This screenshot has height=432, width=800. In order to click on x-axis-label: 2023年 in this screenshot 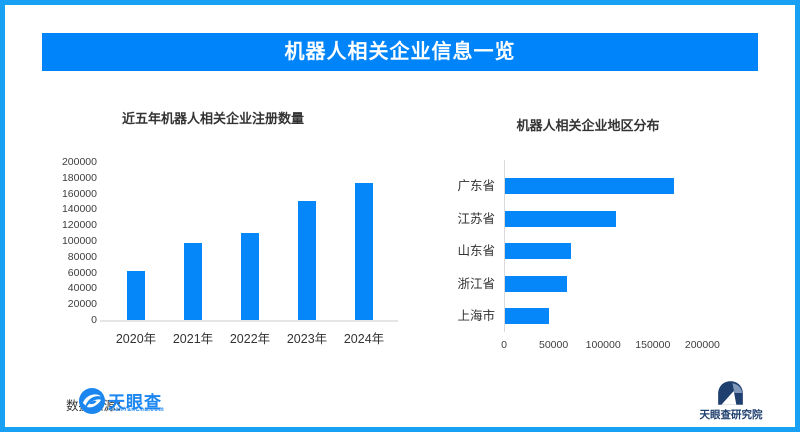, I will do `click(307, 339)`.